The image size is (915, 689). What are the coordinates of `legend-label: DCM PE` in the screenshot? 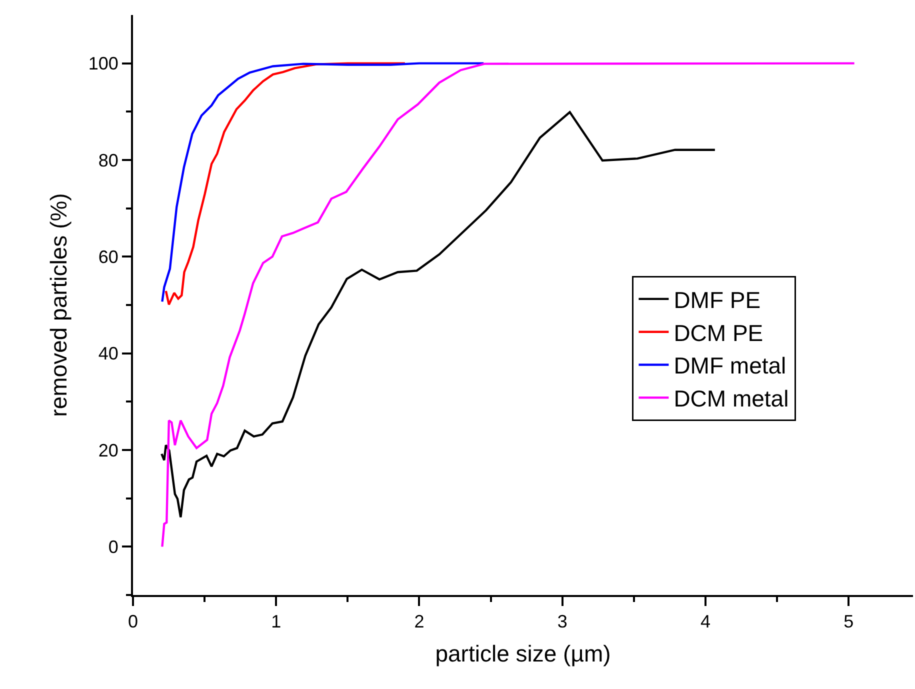 It's located at (719, 333).